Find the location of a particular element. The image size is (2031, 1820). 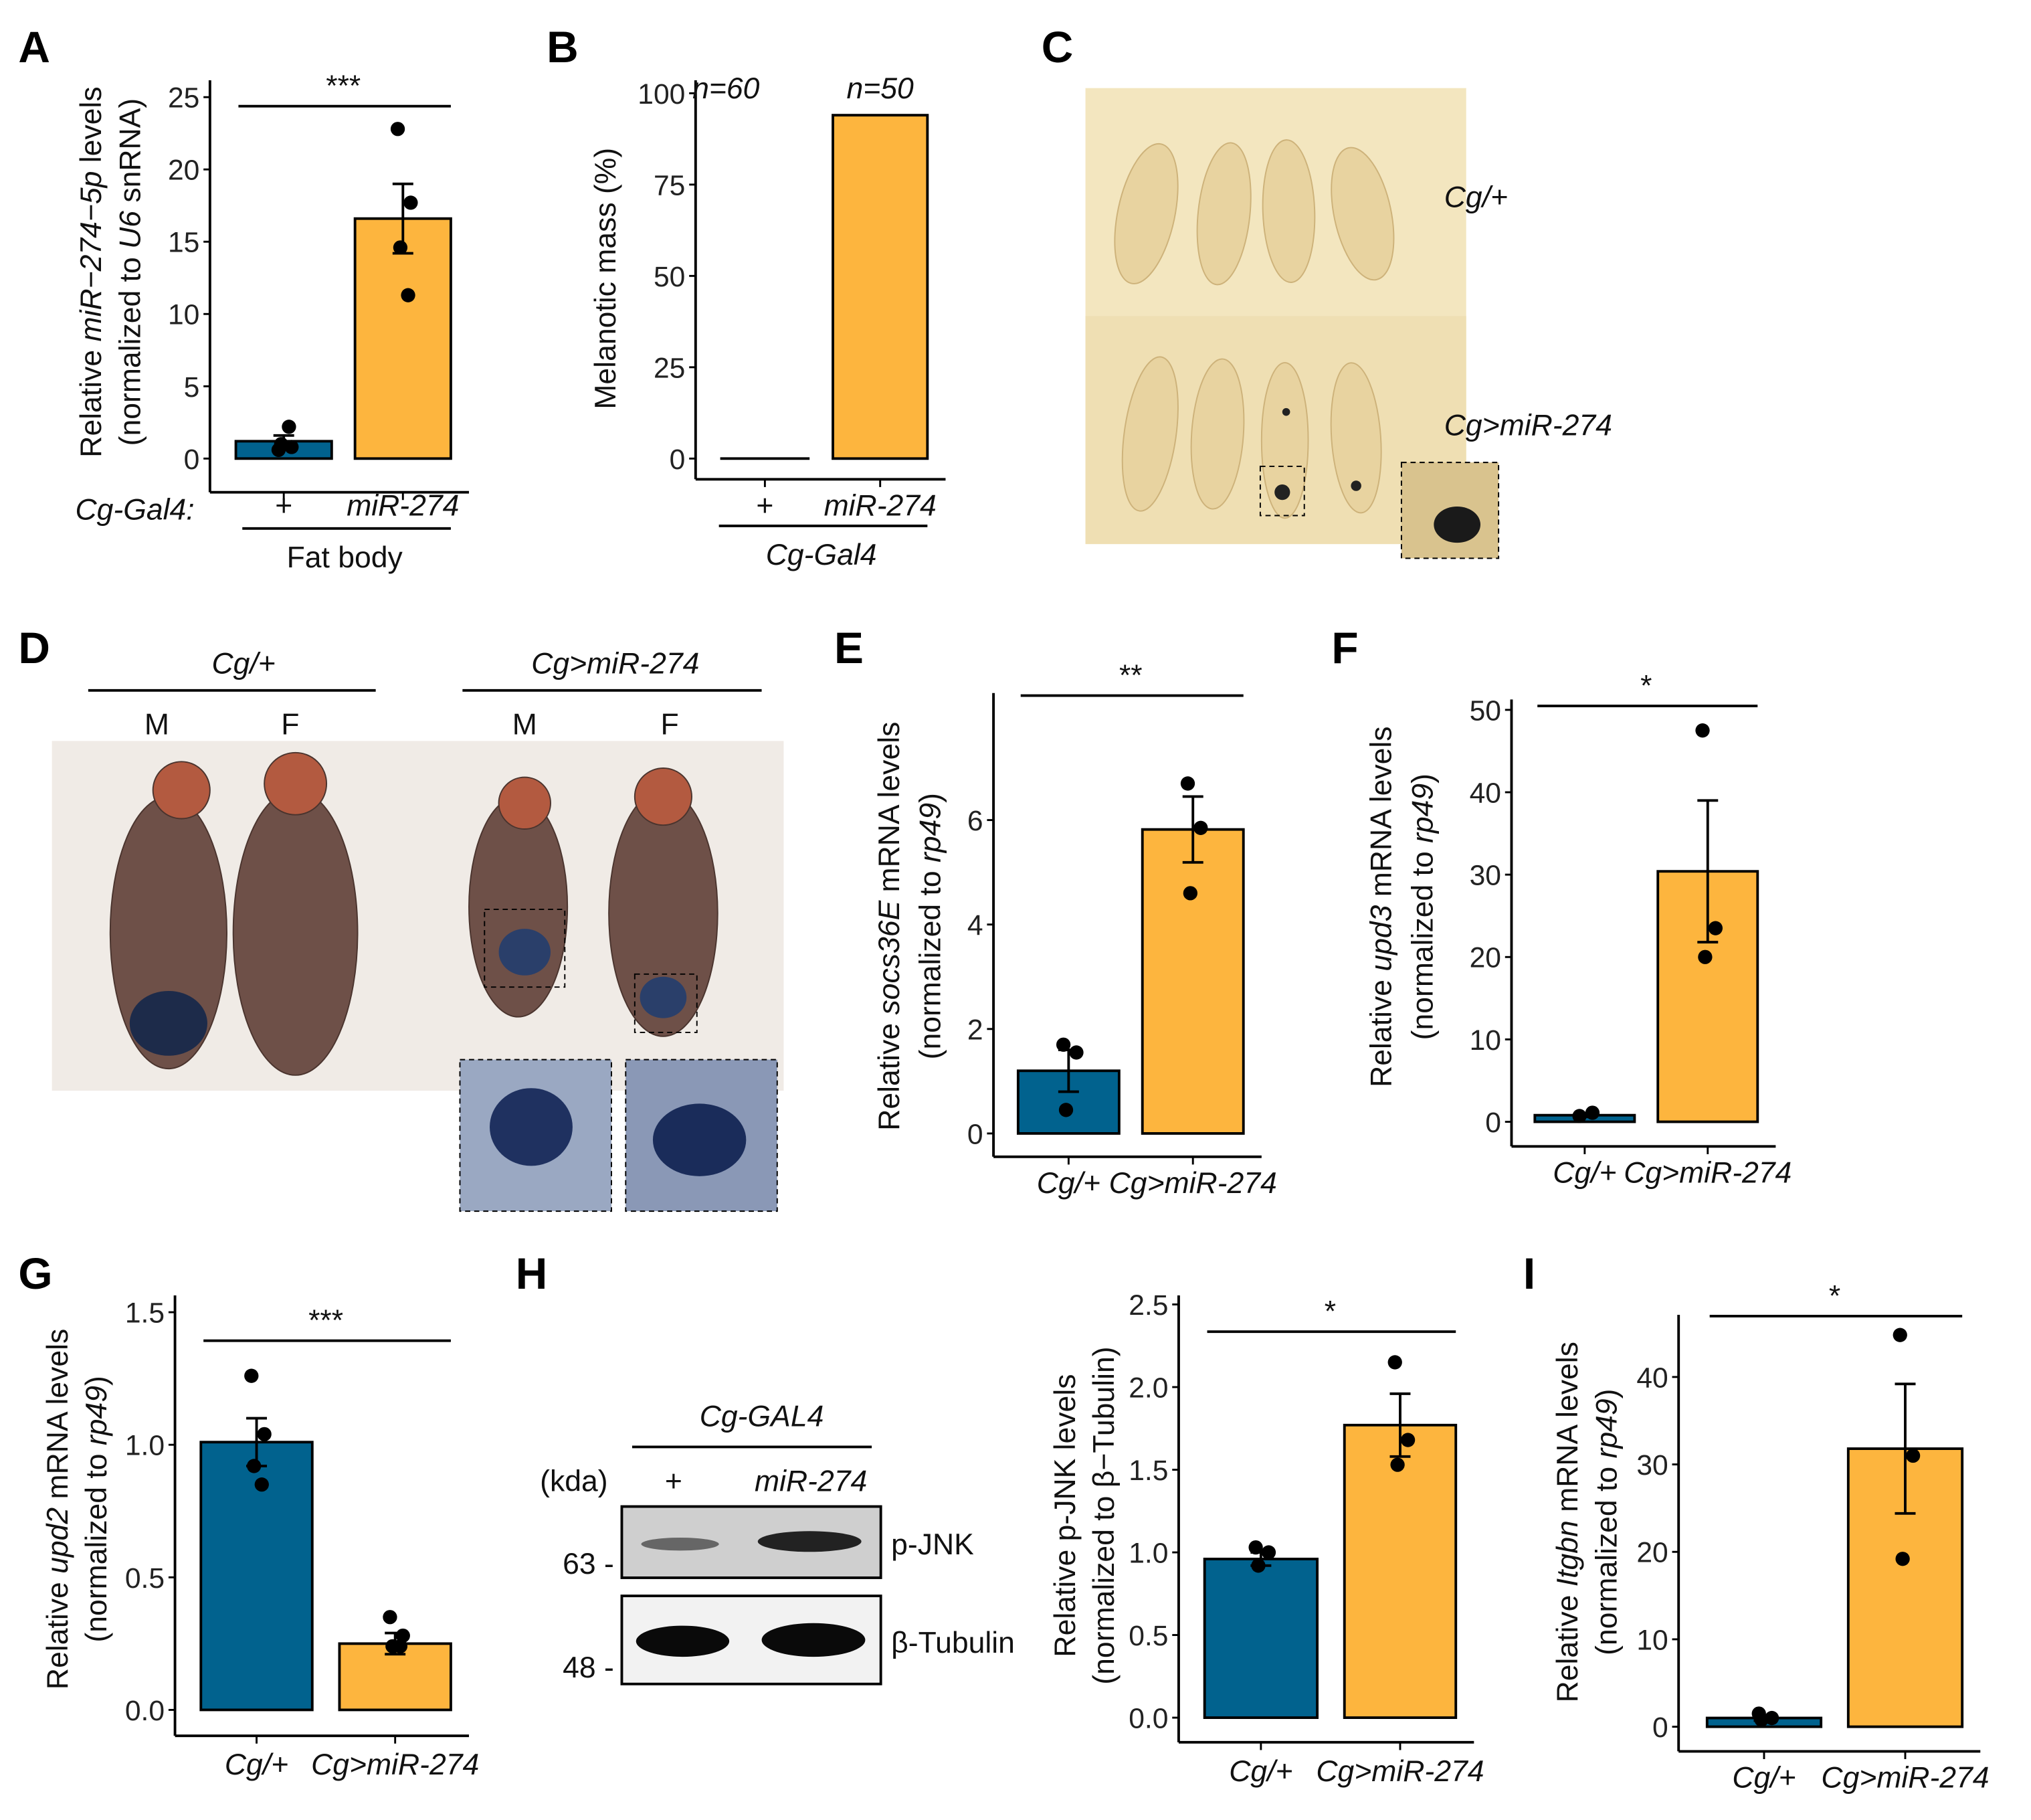

y-tick-label: 75 is located at coordinates (669, 185).